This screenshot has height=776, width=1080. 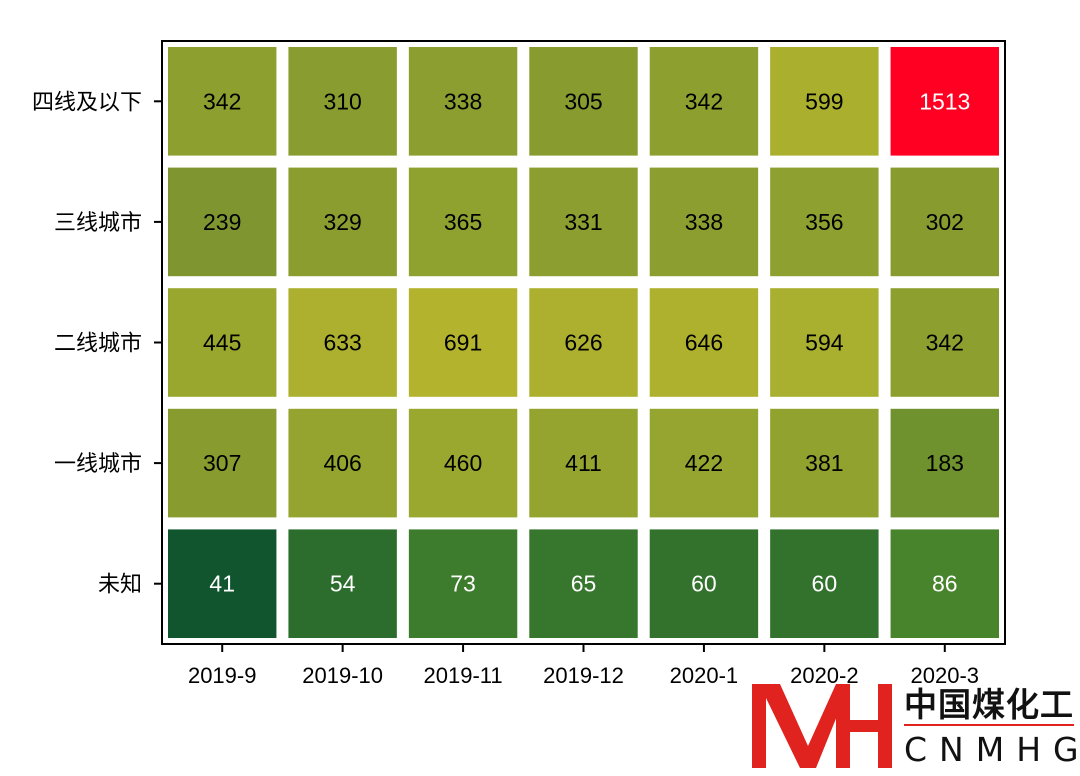 I want to click on y-tick-label: 未知, so click(x=120, y=585).